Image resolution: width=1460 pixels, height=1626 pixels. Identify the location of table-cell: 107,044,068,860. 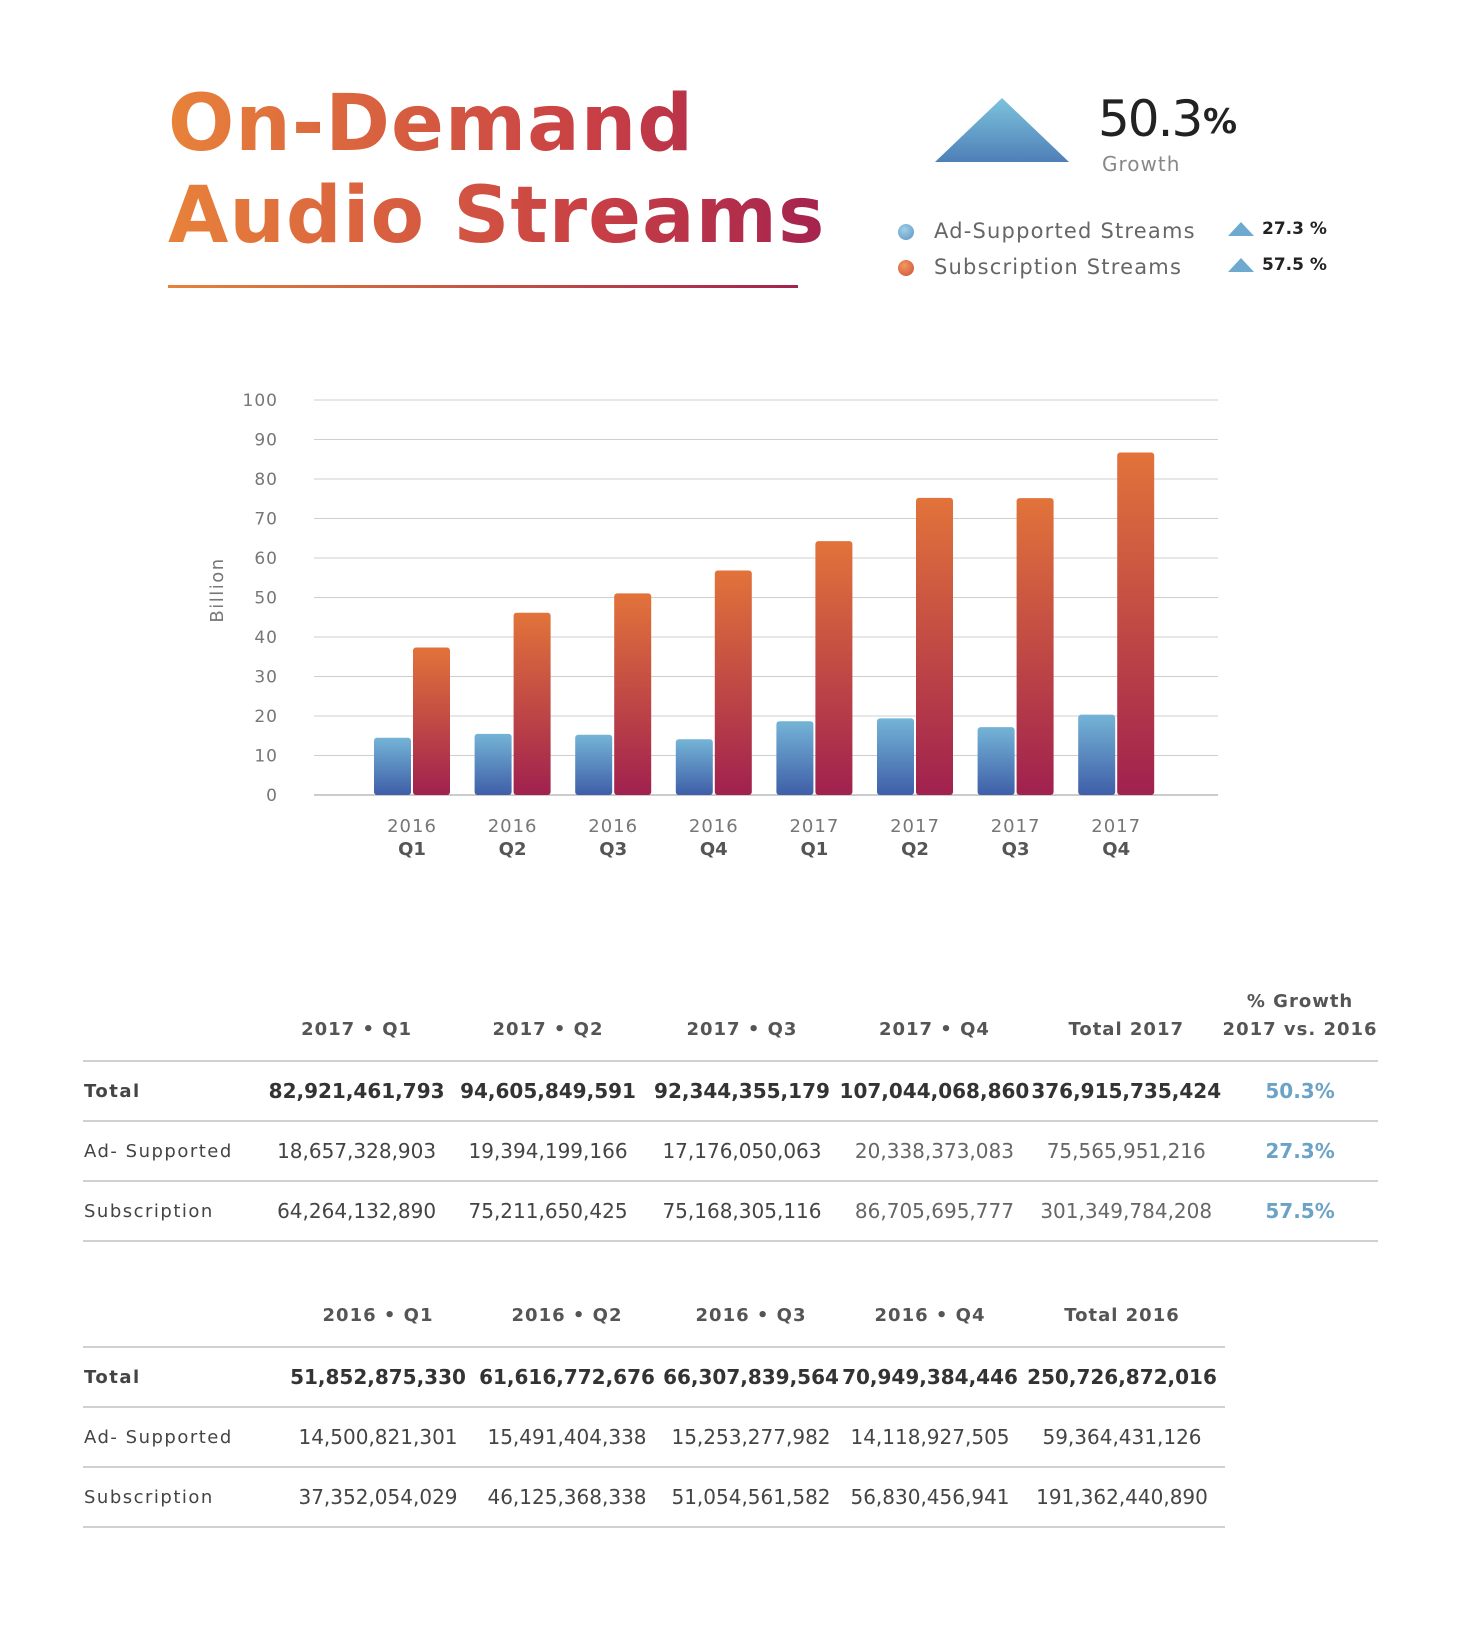
(934, 1091).